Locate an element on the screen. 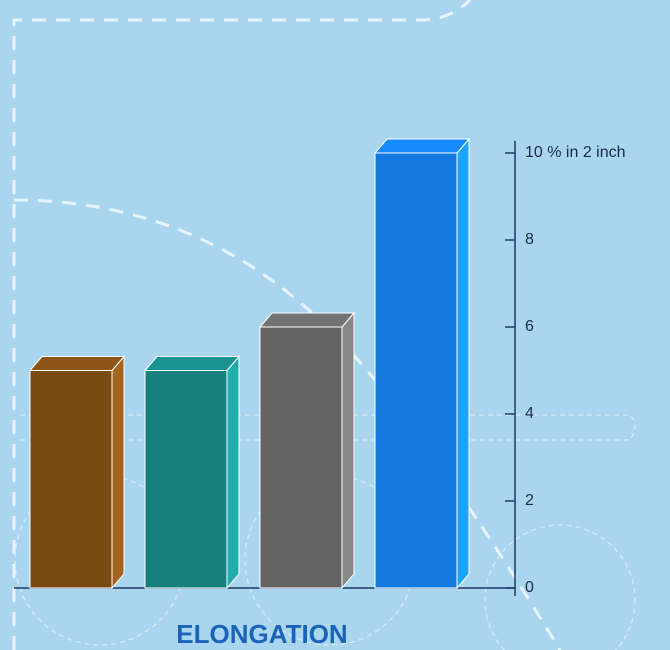 The height and width of the screenshot is (650, 670). y-tick-label: 10 % in 2 inch is located at coordinates (575, 152).